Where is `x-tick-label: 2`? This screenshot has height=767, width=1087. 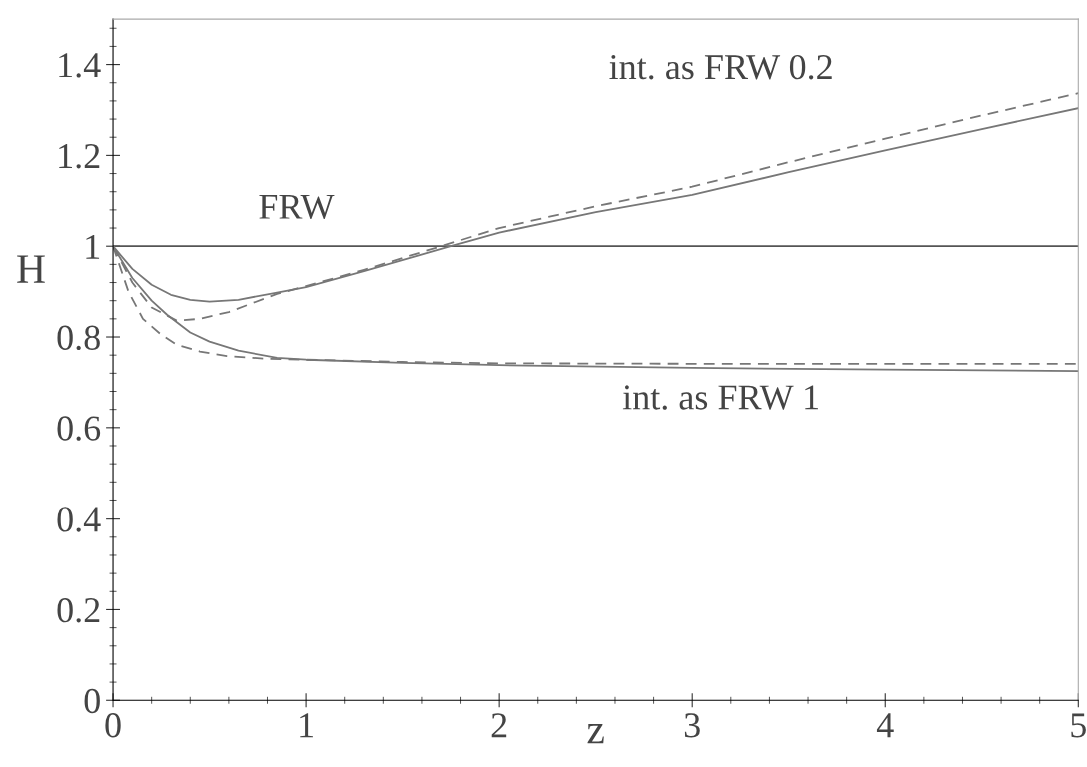 x-tick-label: 2 is located at coordinates (499, 725).